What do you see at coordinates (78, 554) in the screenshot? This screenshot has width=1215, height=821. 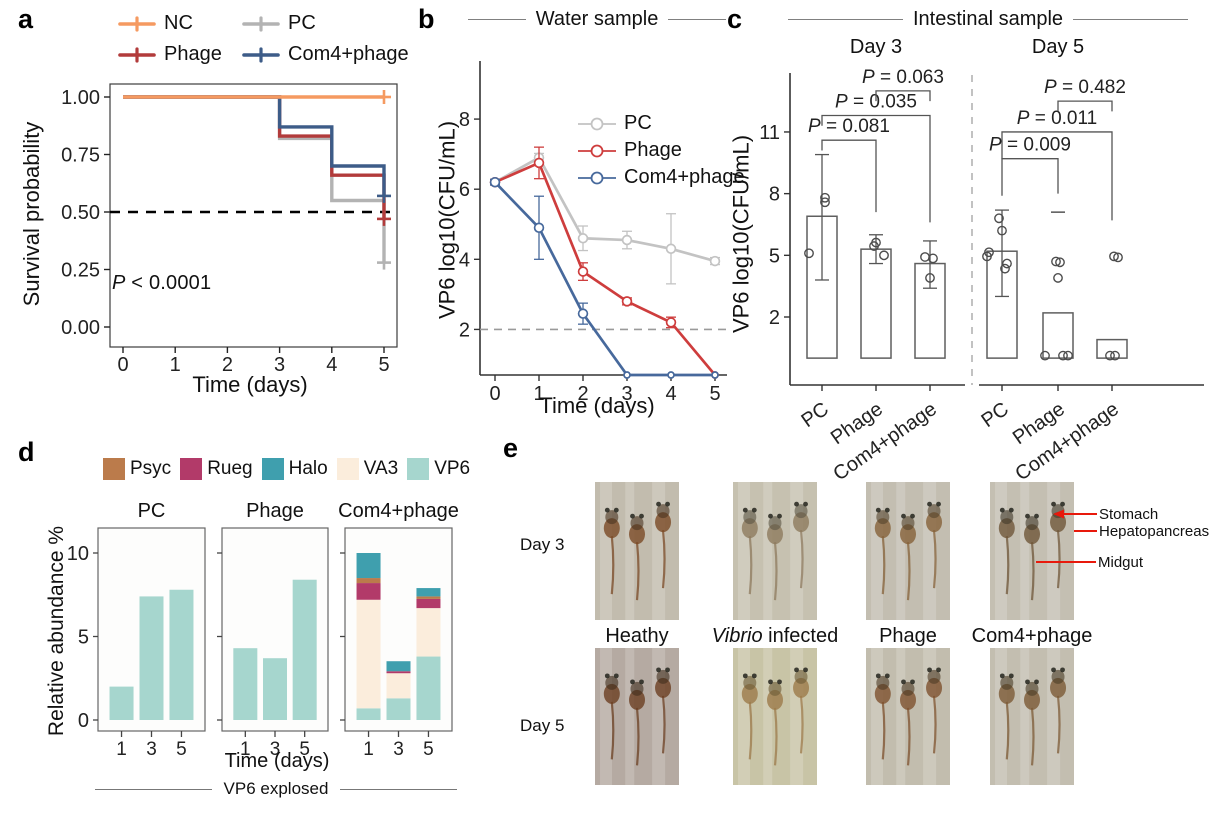 I see `y-tick-label: 10` at bounding box center [78, 554].